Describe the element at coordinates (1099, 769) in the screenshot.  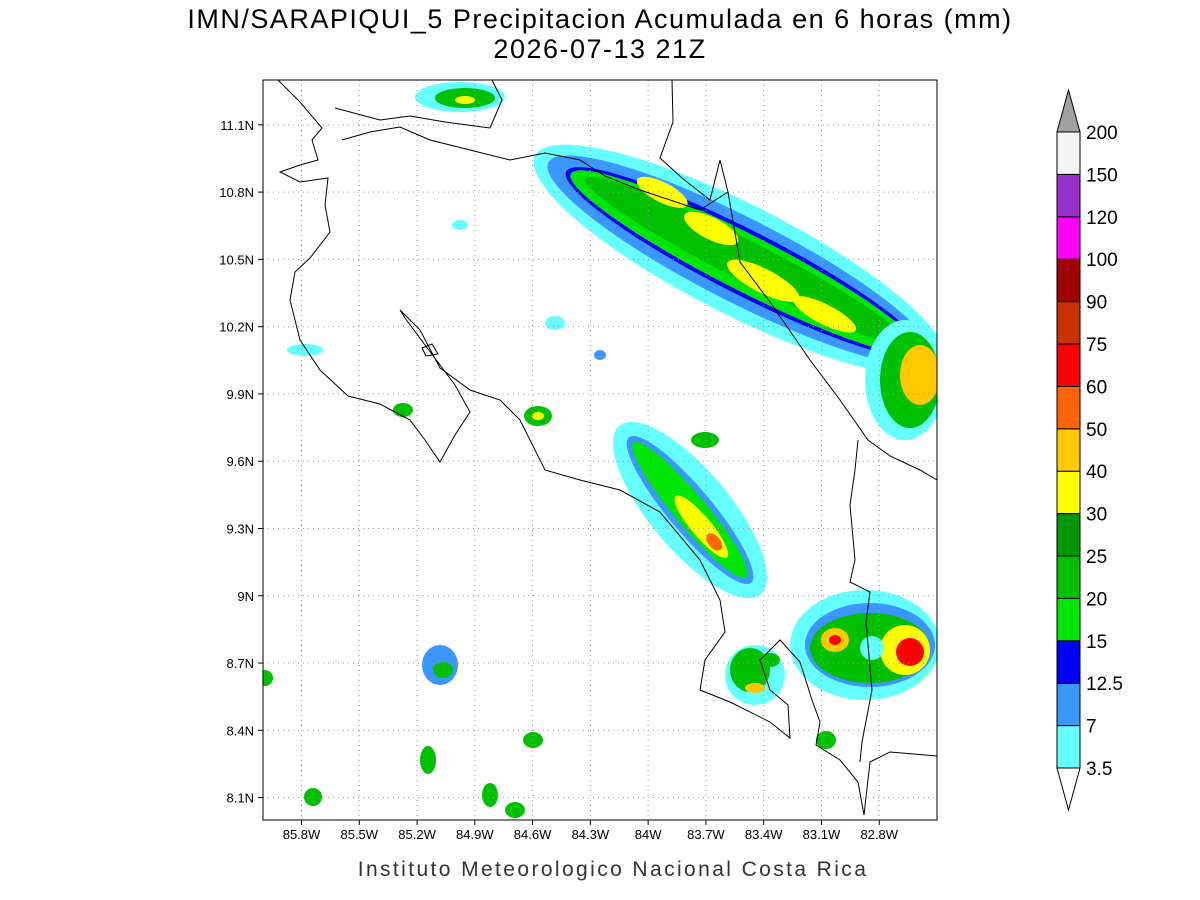
I see `colorbar-label: 3.5` at that location.